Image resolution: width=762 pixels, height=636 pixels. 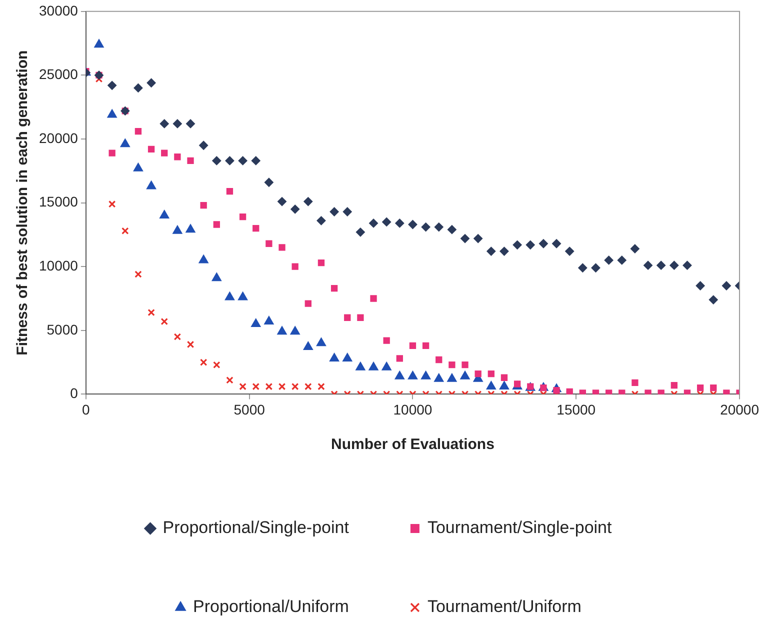 I want to click on legend-label: Tournament/Single-point, so click(x=519, y=528).